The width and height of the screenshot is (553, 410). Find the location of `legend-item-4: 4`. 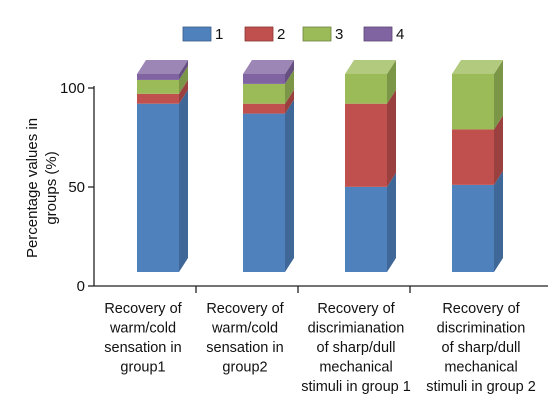

legend-item-4: 4 is located at coordinates (383, 34).